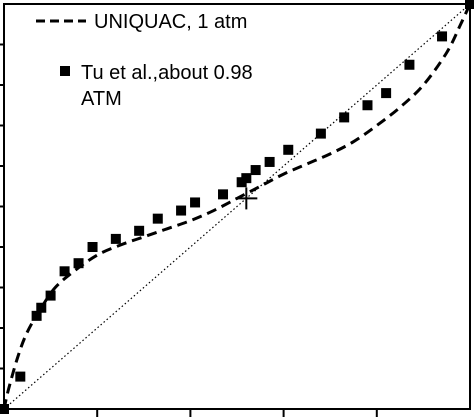 The height and width of the screenshot is (417, 474). What do you see at coordinates (170, 22) in the screenshot?
I see `legend-uniquac-label: UNIQUAC, 1 atm` at bounding box center [170, 22].